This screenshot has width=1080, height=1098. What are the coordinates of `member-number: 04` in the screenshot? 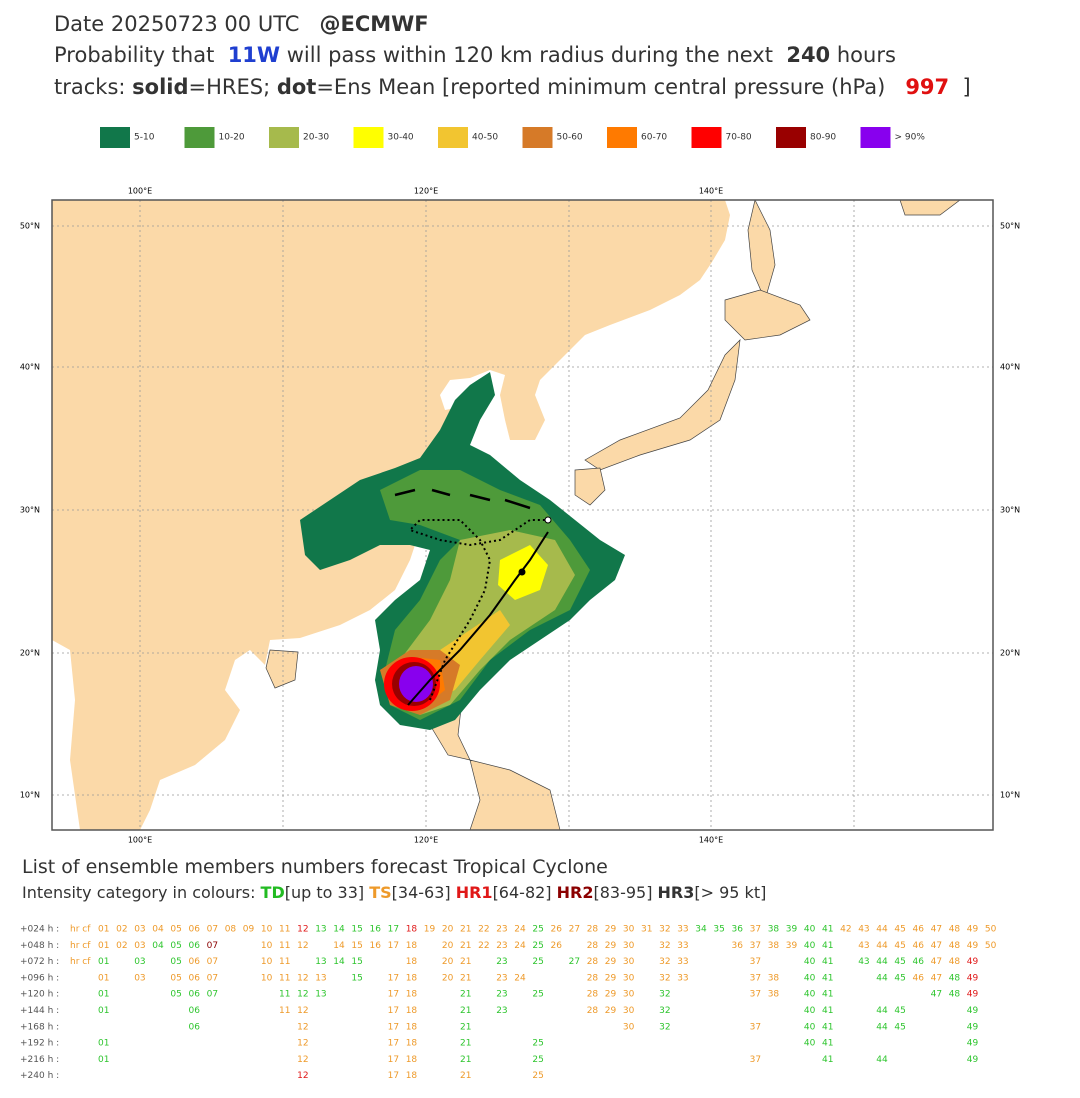 It's located at (158, 946).